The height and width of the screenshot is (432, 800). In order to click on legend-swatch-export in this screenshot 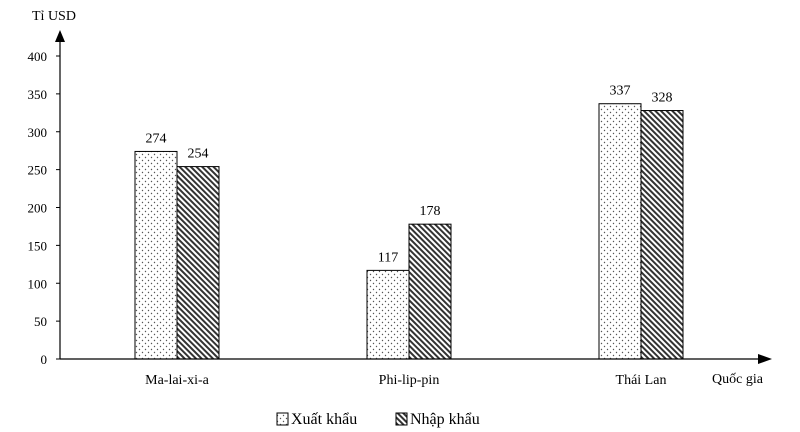, I will do `click(282, 419)`.